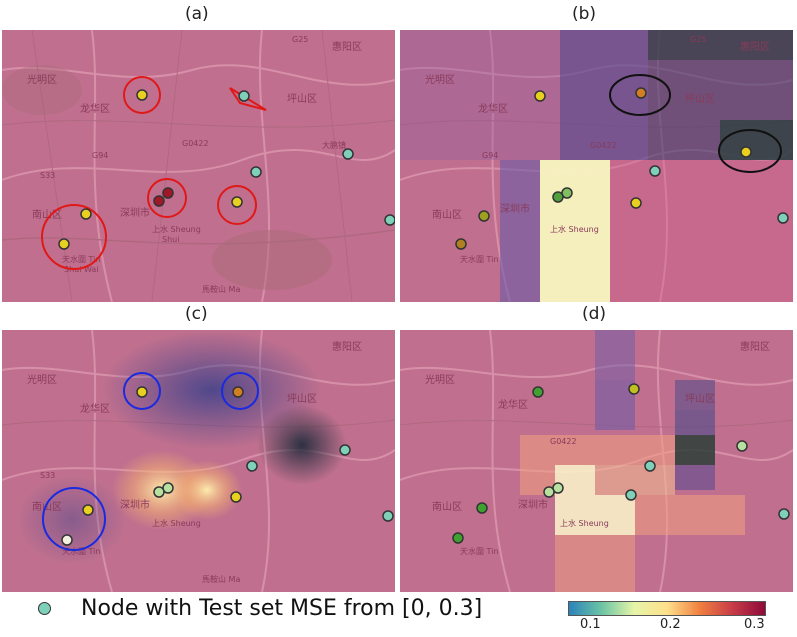  What do you see at coordinates (282, 608) in the screenshot?
I see `legend-text: Node with Test set MSE from [0, 0.3]` at bounding box center [282, 608].